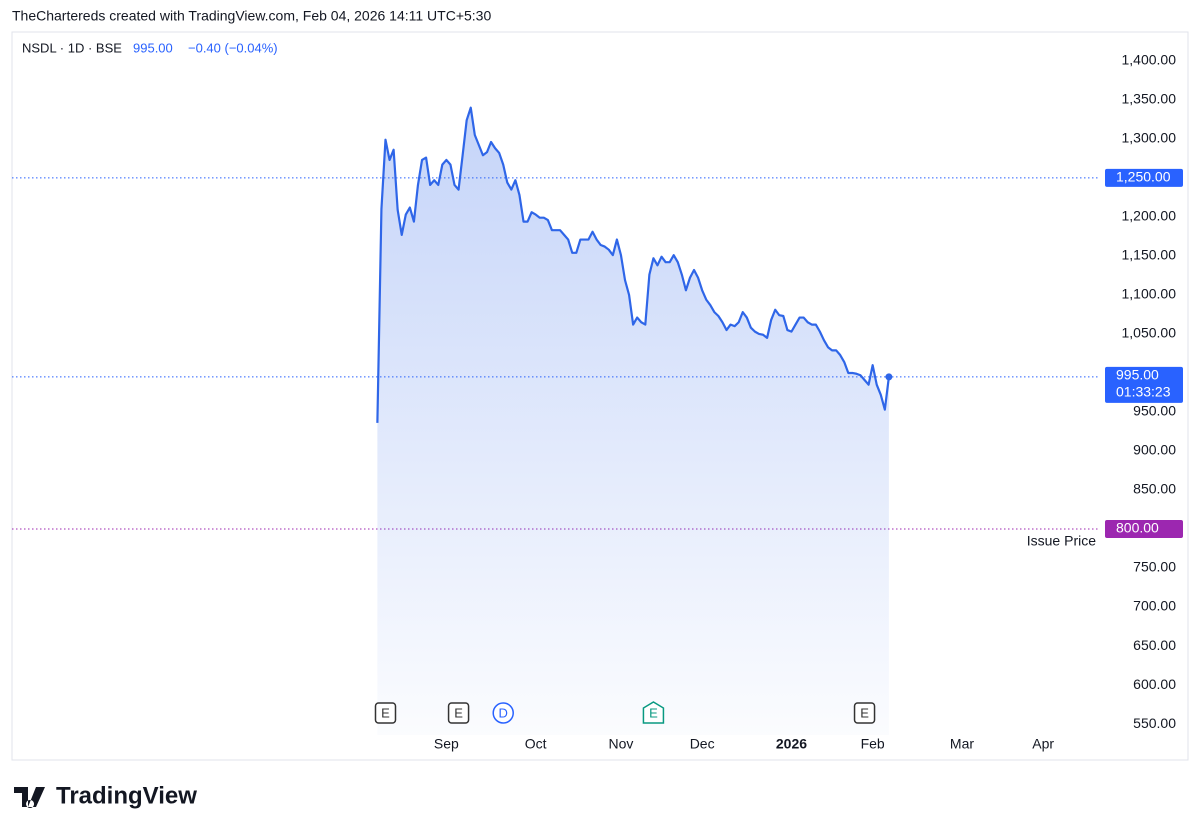  Describe the element at coordinates (1149, 60) in the screenshot. I see `y-tick-label: 1,400.00` at that location.